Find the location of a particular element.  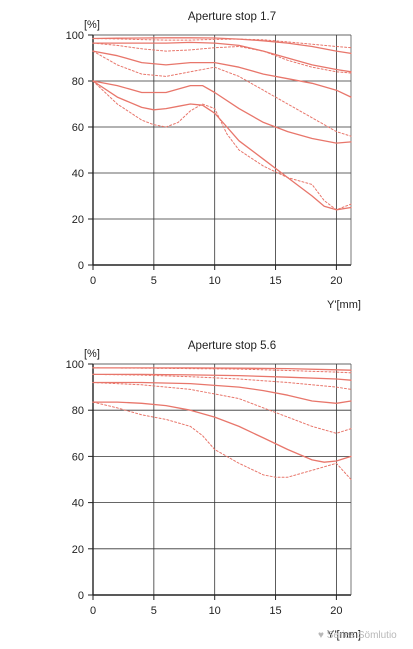

chart-title: Aperture stop 1.7 is located at coordinates (232, 17).